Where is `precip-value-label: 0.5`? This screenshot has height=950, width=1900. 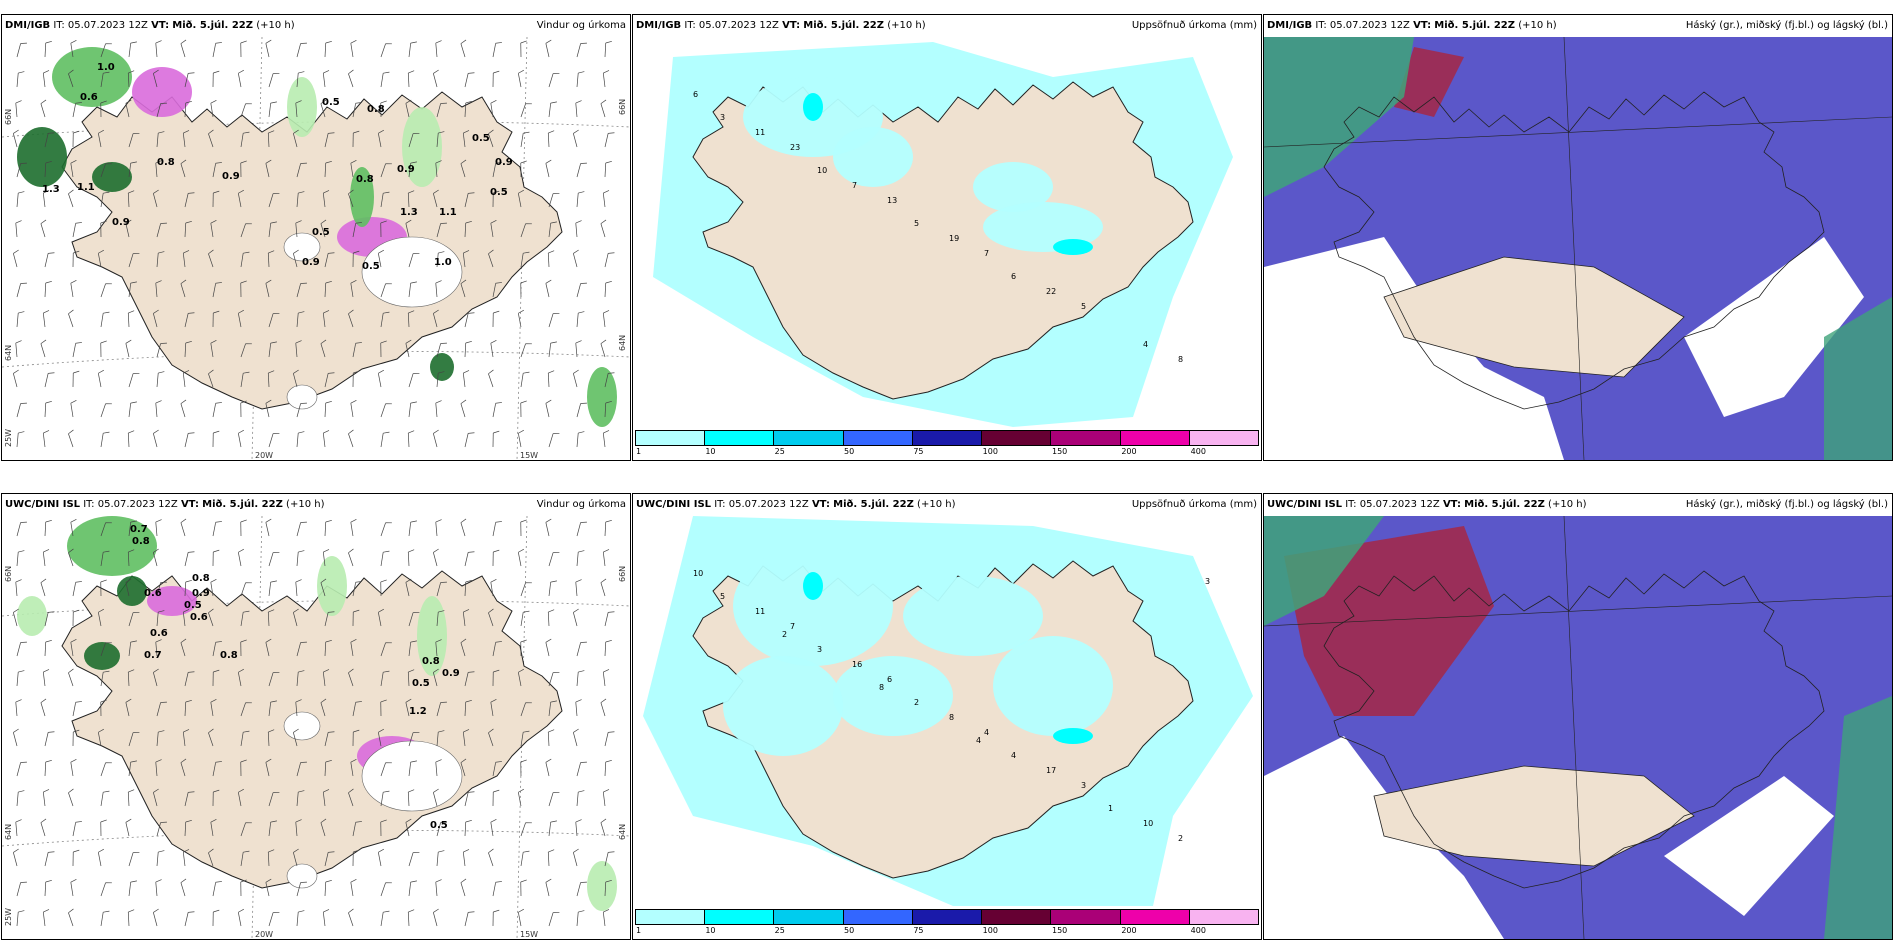
precip-value-label: 0.5 is located at coordinates (321, 232).